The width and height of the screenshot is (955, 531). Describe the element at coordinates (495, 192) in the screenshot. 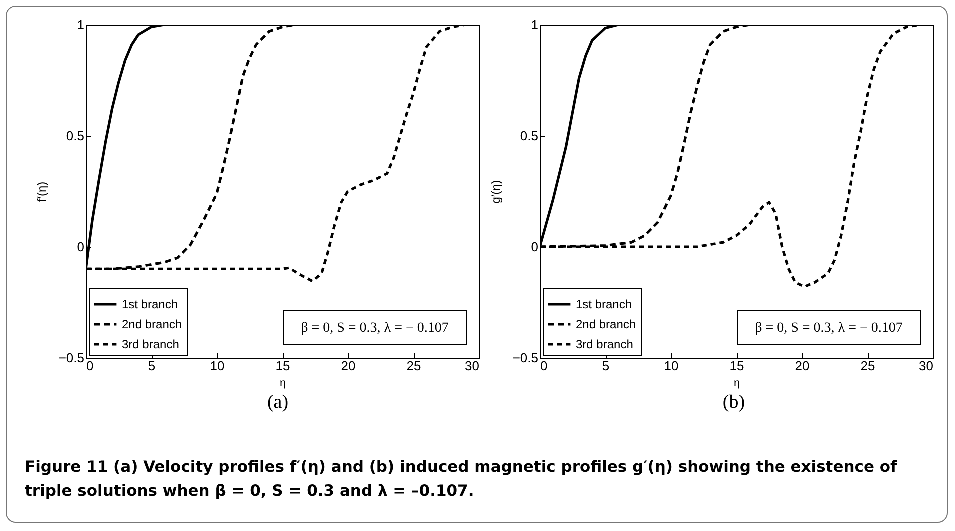

I see `y-axis-title: g′(η)` at that location.